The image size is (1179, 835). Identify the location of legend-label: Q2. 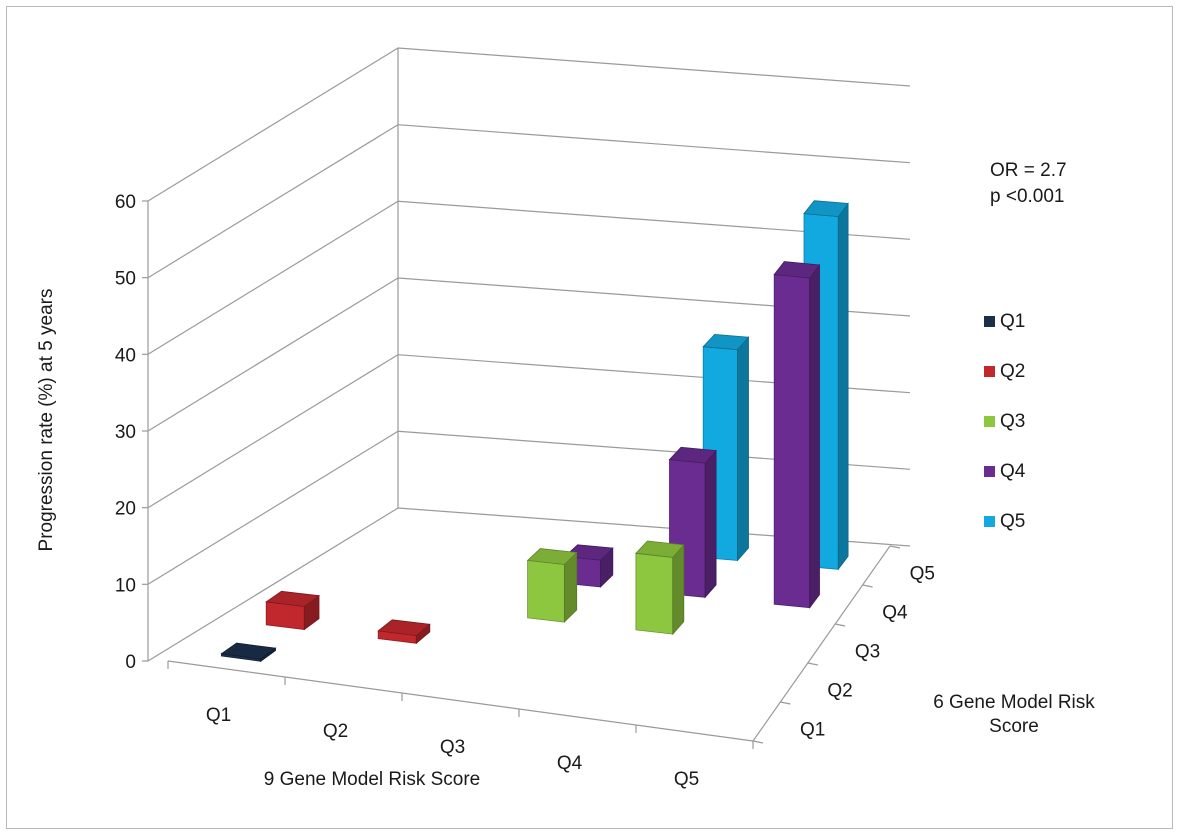
(1012, 371).